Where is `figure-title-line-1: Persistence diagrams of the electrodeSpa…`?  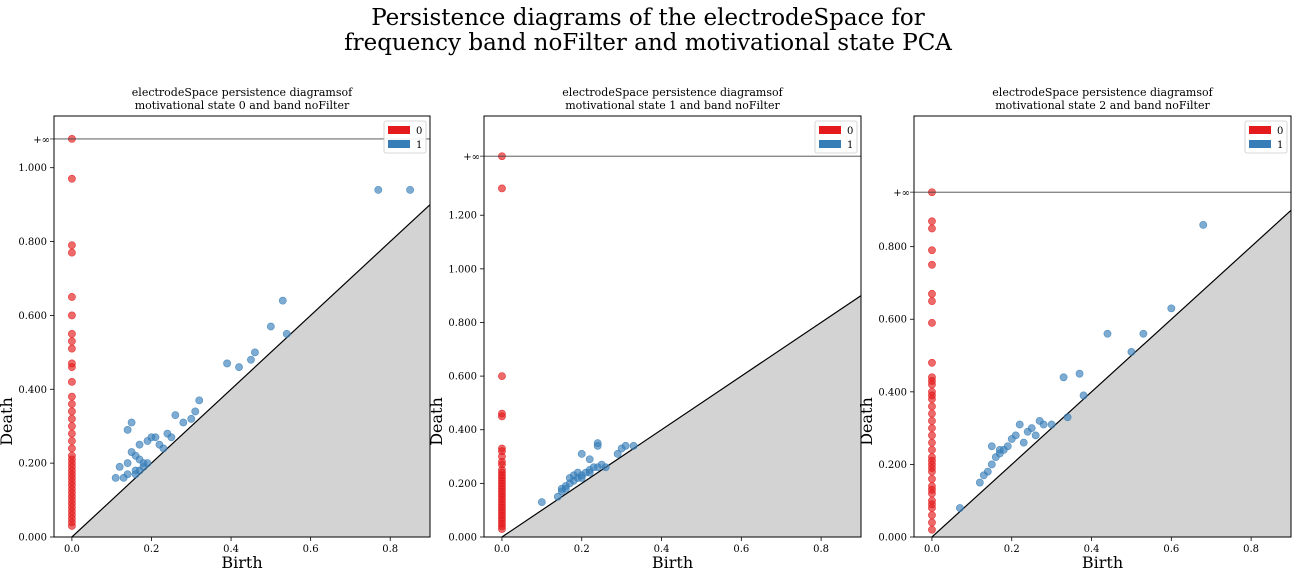 figure-title-line-1: Persistence diagrams of the electrodeSpa… is located at coordinates (648, 18).